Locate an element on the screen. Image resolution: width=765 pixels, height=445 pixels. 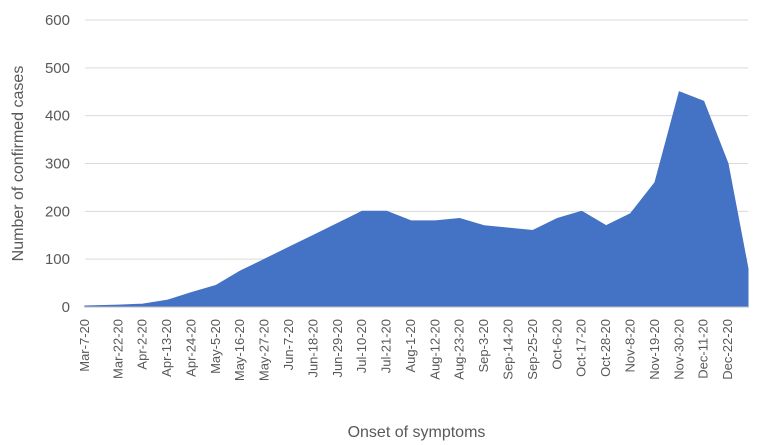
y-tick-label: 300 is located at coordinates (57, 164).